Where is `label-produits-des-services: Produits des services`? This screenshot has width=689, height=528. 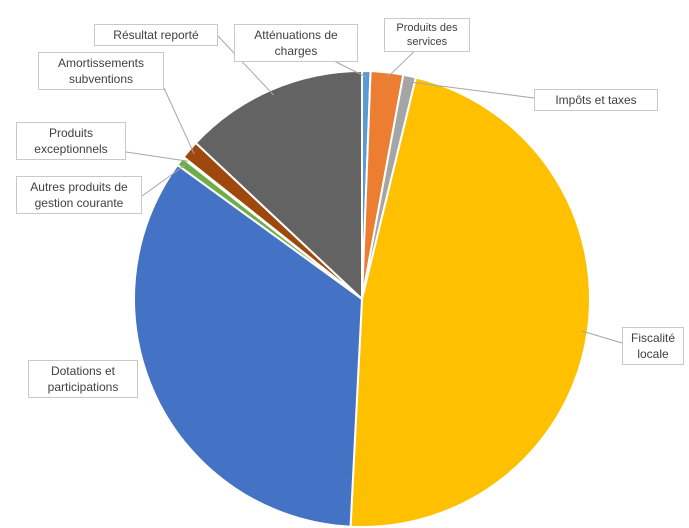
label-produits-des-services: Produits des services is located at coordinates (427, 35).